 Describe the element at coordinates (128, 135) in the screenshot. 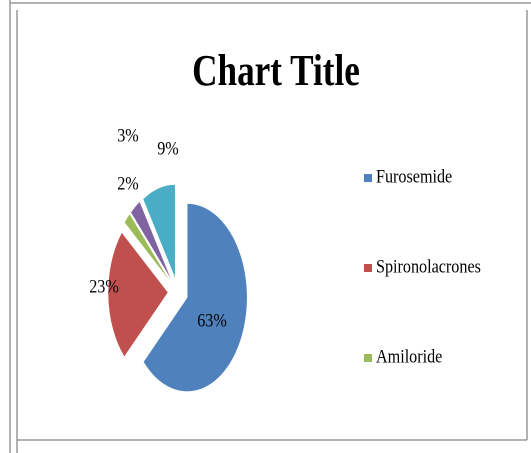

I see `data-label: 3%` at that location.